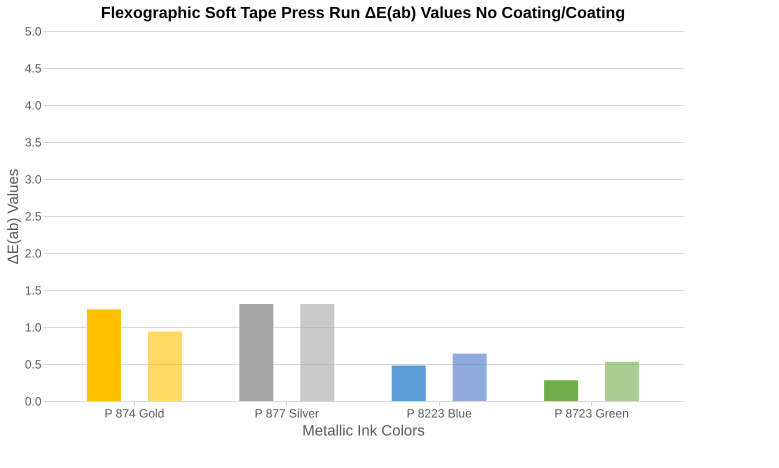  I want to click on y-tick-label: 1.5, so click(33, 291).